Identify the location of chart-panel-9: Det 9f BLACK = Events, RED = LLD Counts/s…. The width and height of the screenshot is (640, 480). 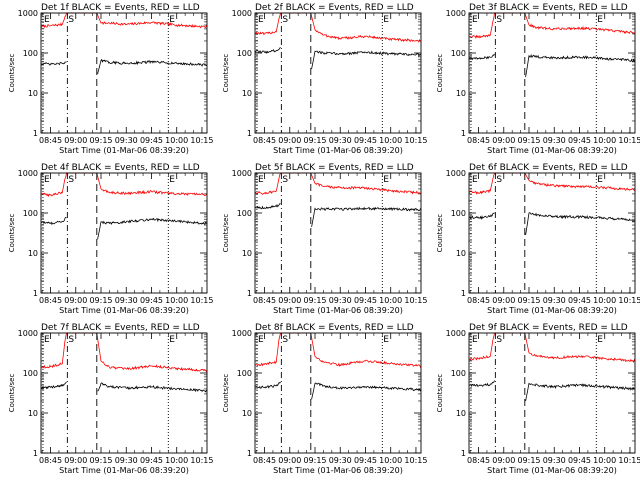
(538, 399).